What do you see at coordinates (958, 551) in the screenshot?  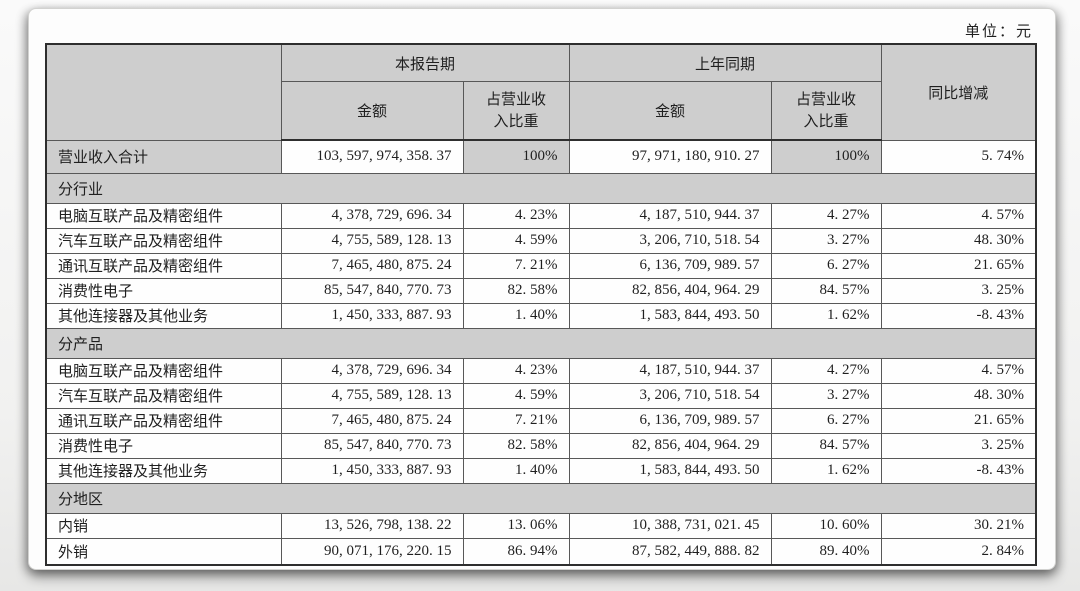 I see `yoy-cell: 2. 84%` at bounding box center [958, 551].